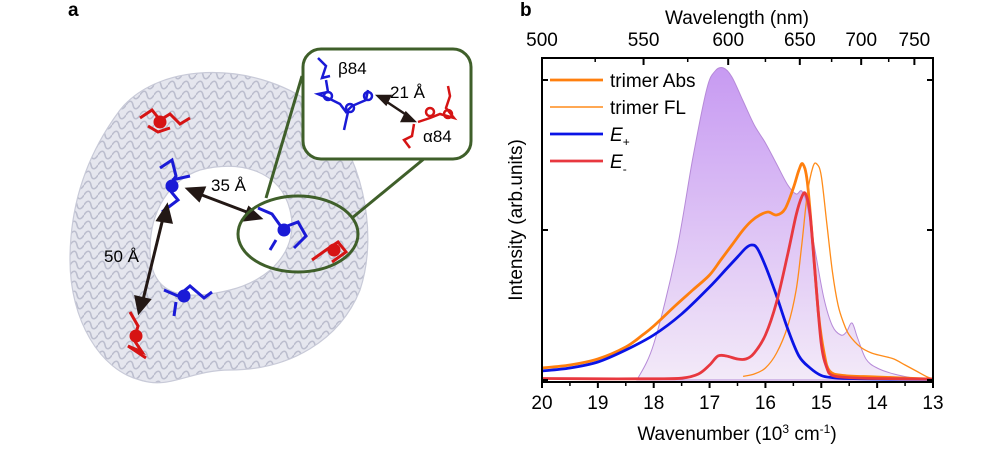 The height and width of the screenshot is (454, 1000). I want to click on x-tick-label: 18, so click(653, 403).